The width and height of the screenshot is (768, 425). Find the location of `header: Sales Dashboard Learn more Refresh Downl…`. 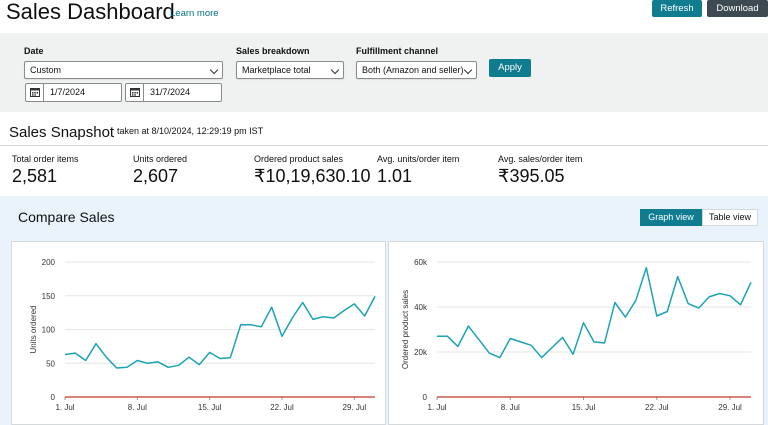

header: Sales Dashboard Learn more Refresh Downl… is located at coordinates (384, 15).